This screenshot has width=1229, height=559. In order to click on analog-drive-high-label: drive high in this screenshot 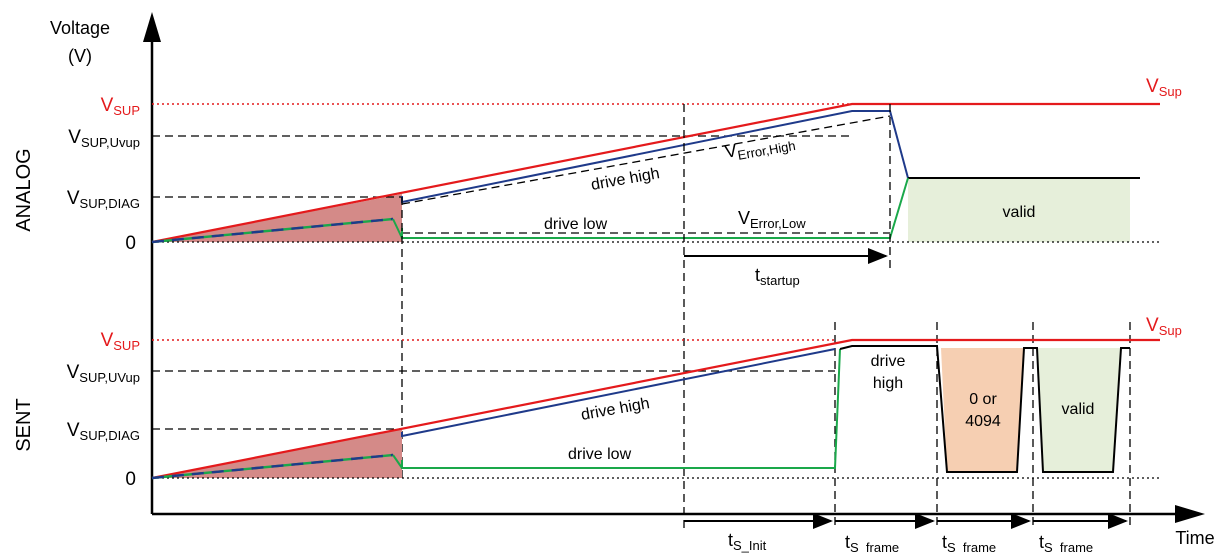, I will do `click(625, 179)`.